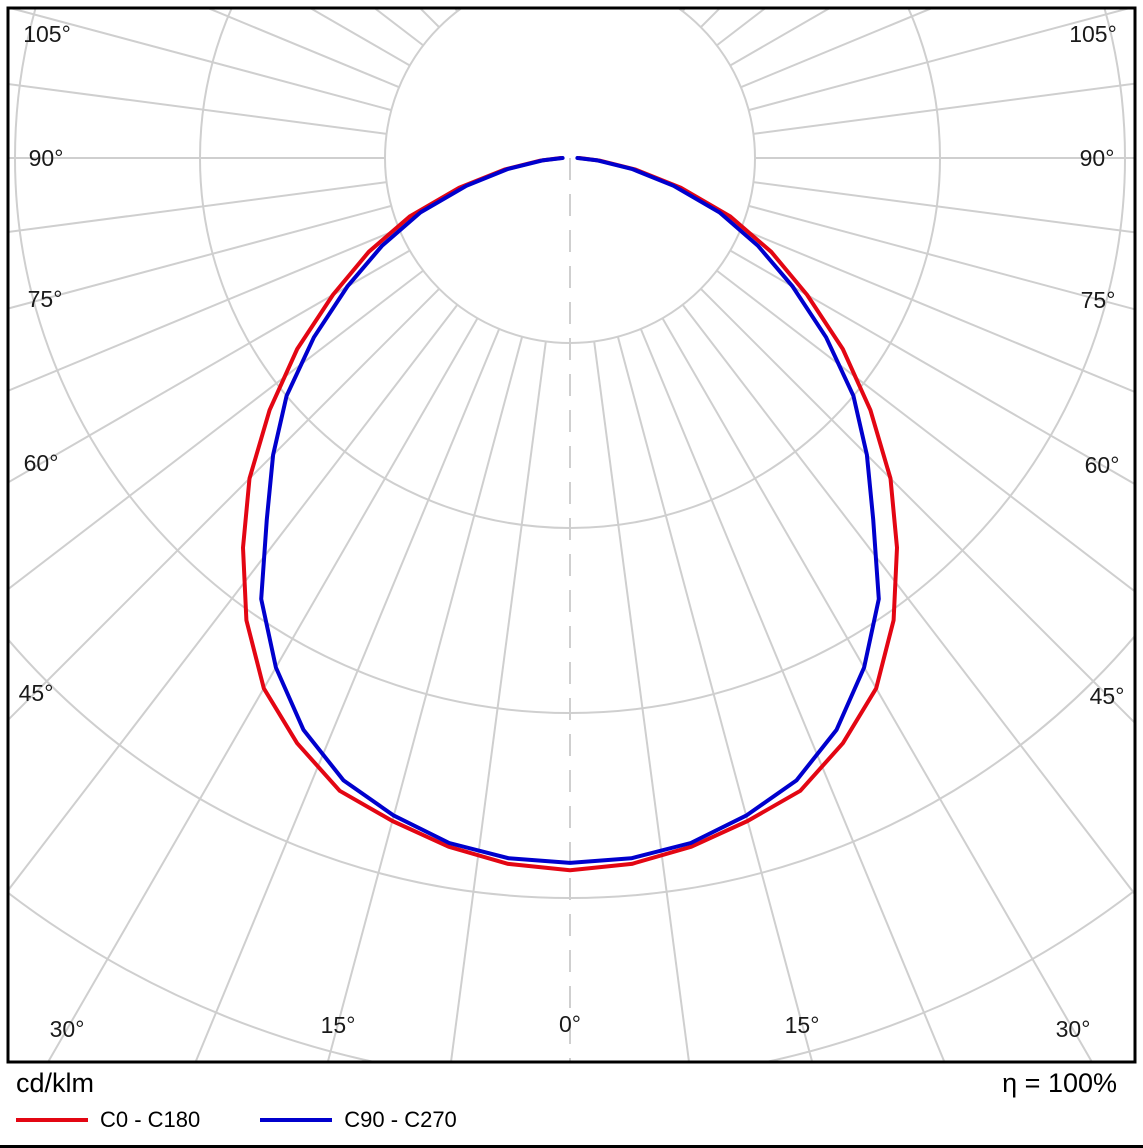  What do you see at coordinates (52, 1120) in the screenshot?
I see `legend-swatch-c0-c180` at bounding box center [52, 1120].